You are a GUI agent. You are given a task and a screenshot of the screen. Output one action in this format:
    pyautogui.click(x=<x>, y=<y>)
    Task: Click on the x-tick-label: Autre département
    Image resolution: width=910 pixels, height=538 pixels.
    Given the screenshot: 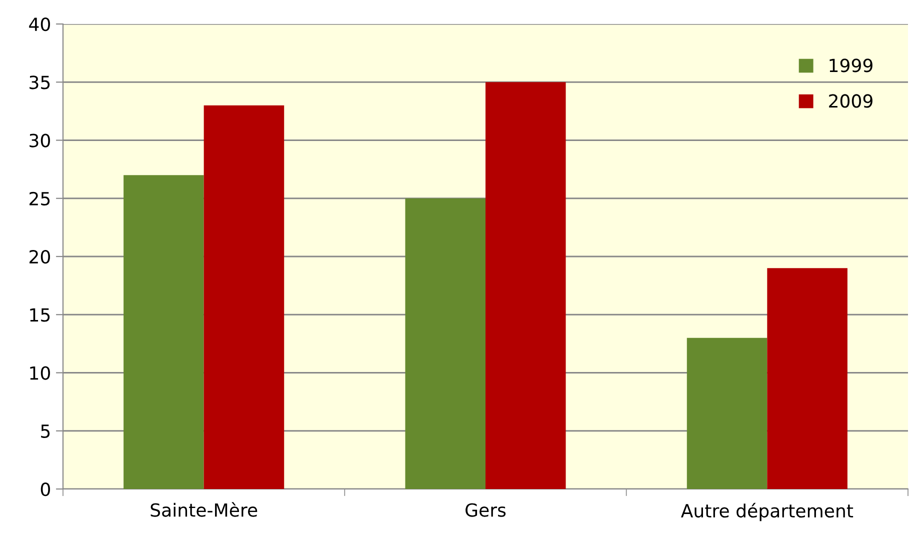 What is the action you would take?
    pyautogui.click(x=767, y=512)
    